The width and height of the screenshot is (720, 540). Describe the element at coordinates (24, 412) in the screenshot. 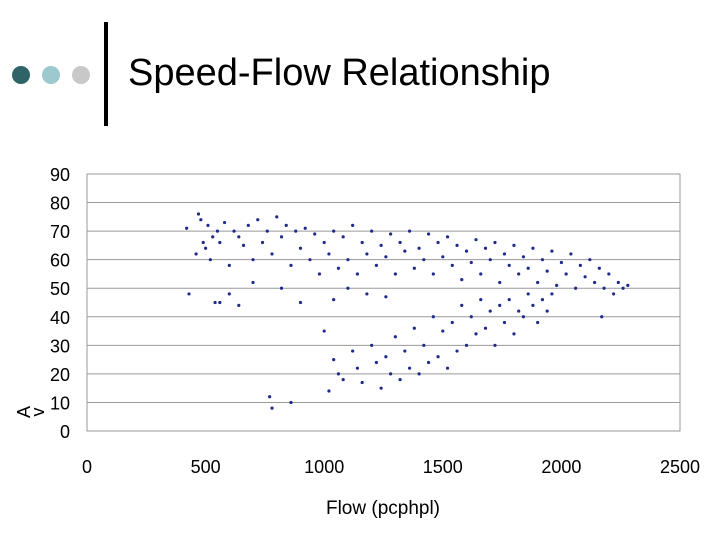

I see `y-axis-label-part: A` at that location.